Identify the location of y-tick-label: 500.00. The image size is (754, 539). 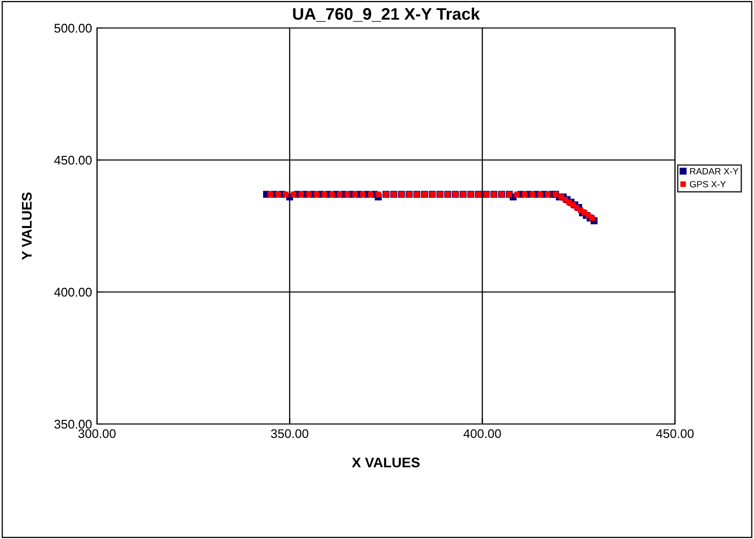
(73, 28).